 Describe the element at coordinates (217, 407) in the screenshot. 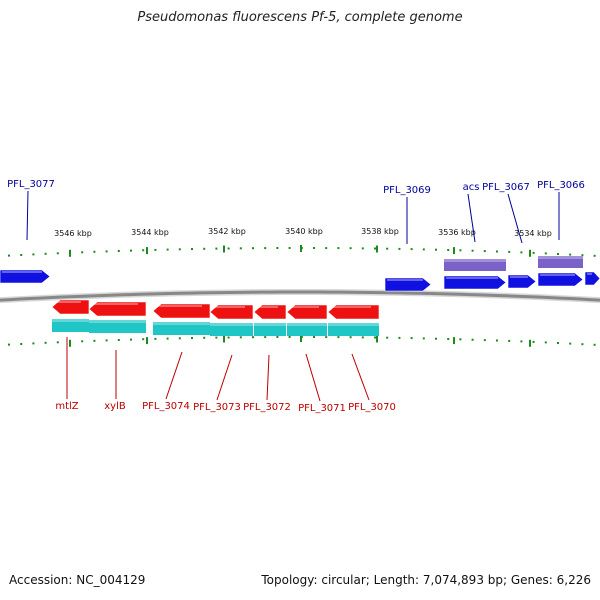

I see `gene-pfl-3073-label: PFL_3073` at that location.